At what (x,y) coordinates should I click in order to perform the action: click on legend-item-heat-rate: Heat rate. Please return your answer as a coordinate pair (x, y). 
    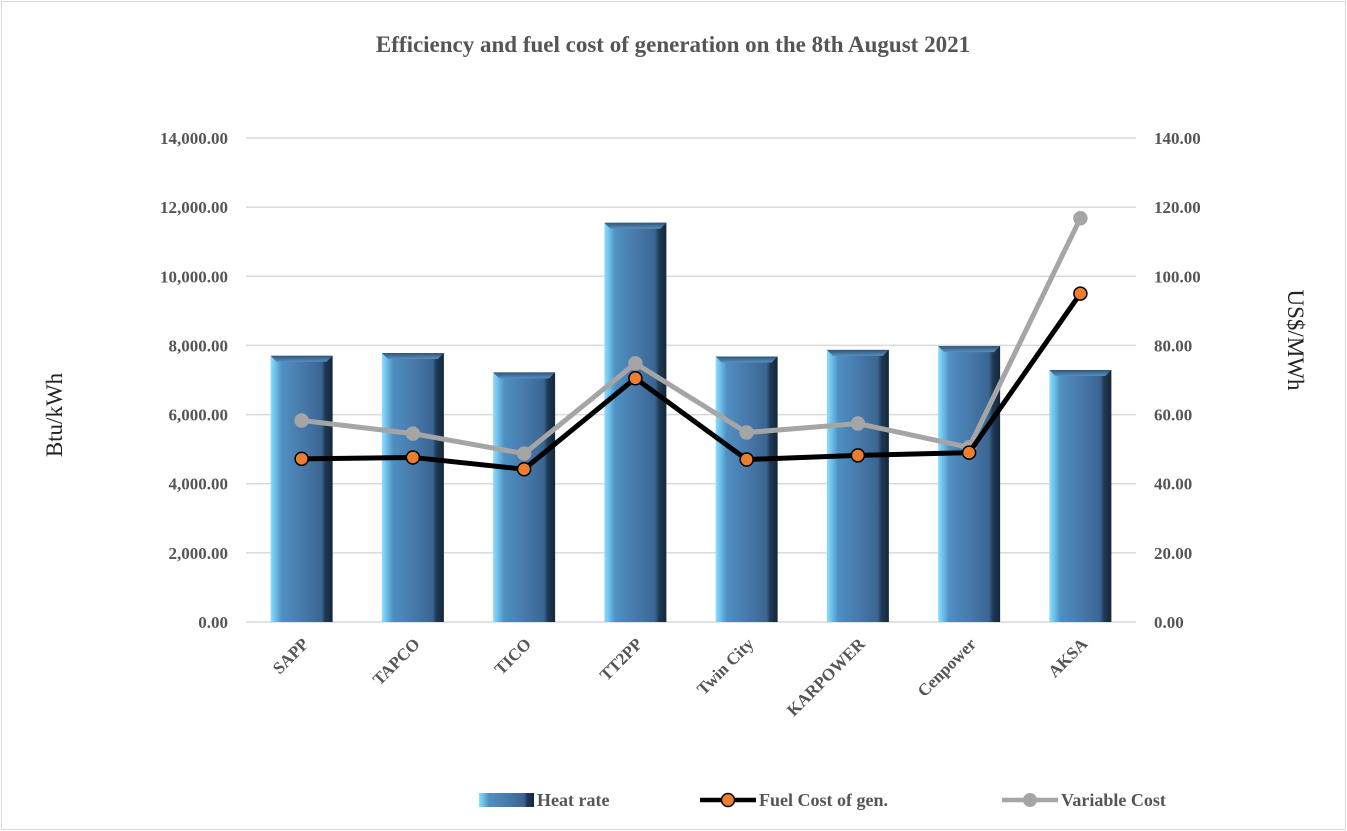
    Looking at the image, I should click on (544, 800).